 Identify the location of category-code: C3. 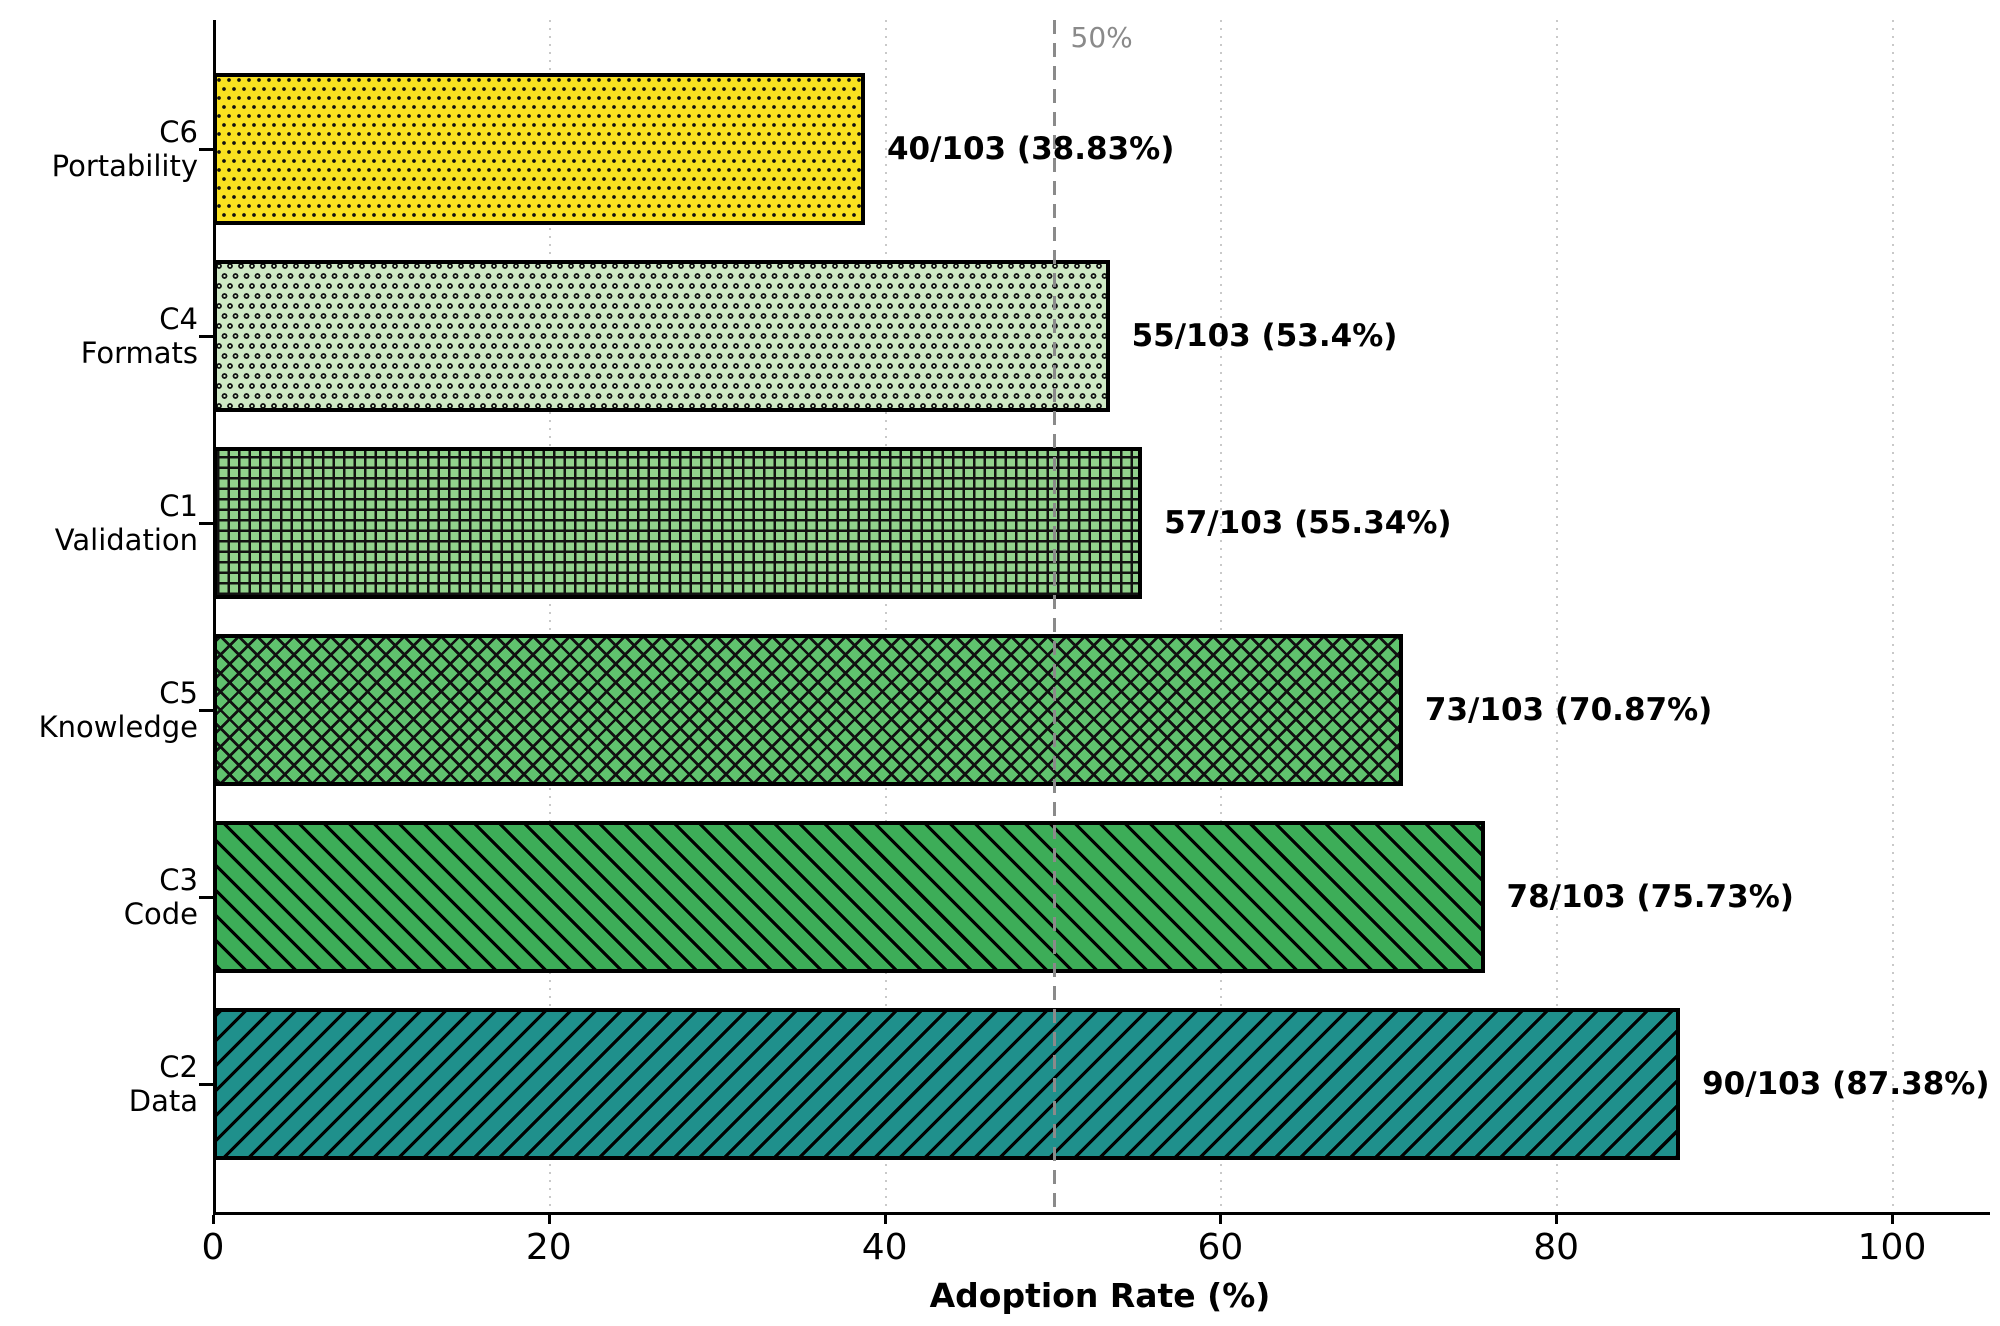
(178, 880).